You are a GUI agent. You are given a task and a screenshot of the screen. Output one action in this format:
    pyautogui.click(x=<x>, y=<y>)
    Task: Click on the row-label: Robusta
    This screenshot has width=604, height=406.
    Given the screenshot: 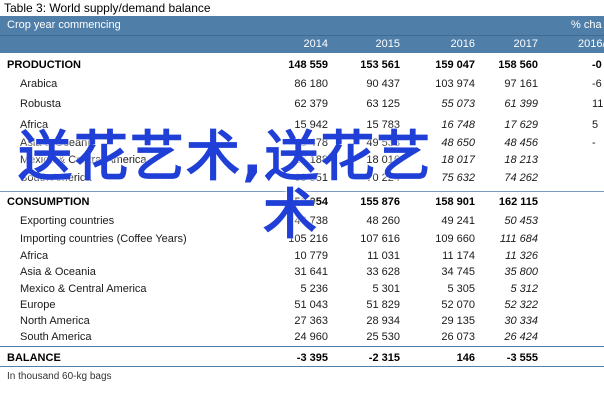 What is the action you would take?
    pyautogui.click(x=40, y=104)
    